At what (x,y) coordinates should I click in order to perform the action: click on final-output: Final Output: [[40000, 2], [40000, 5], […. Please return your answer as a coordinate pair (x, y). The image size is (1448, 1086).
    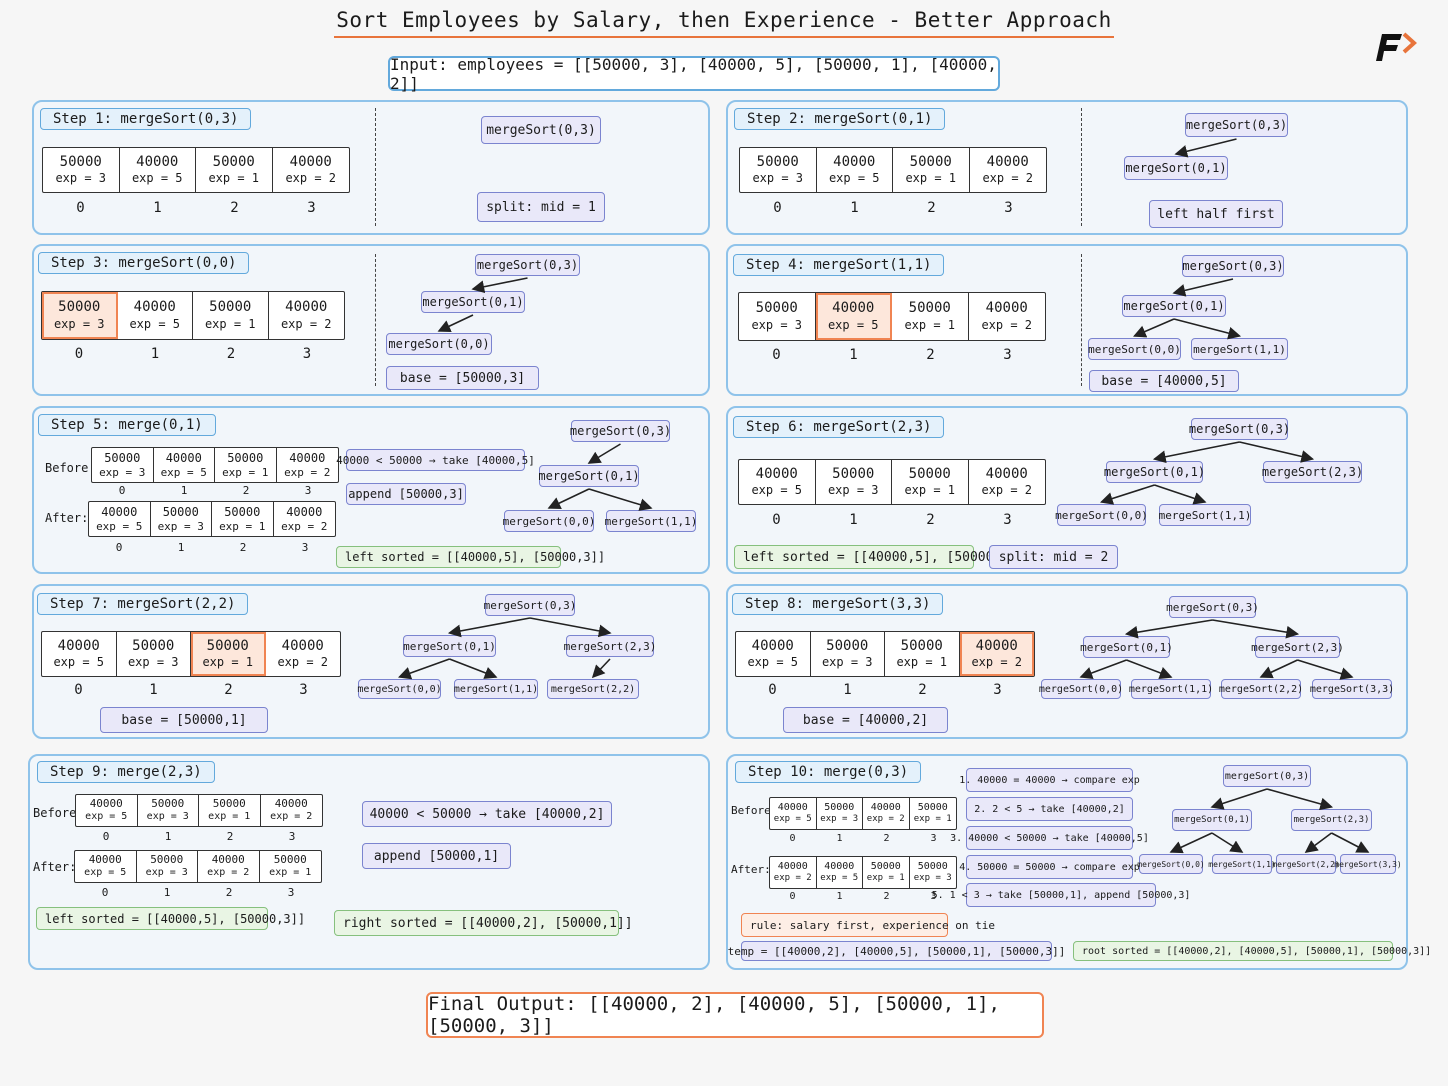
    Looking at the image, I should click on (735, 1015).